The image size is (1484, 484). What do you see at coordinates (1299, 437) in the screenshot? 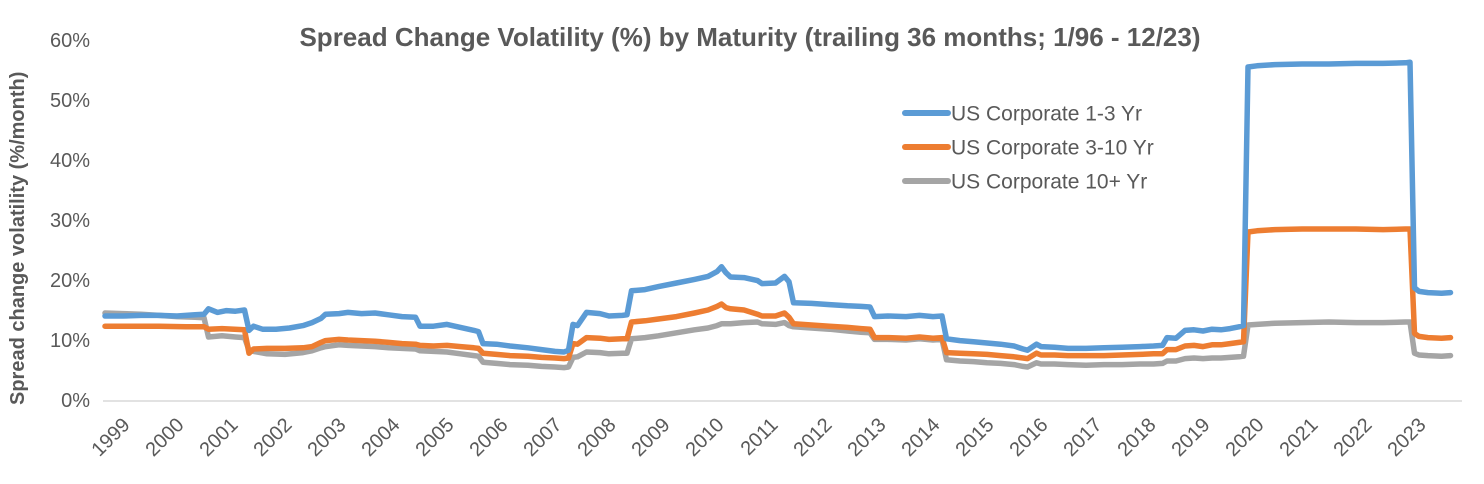
I see `x-tick-label-2021: 2021` at bounding box center [1299, 437].